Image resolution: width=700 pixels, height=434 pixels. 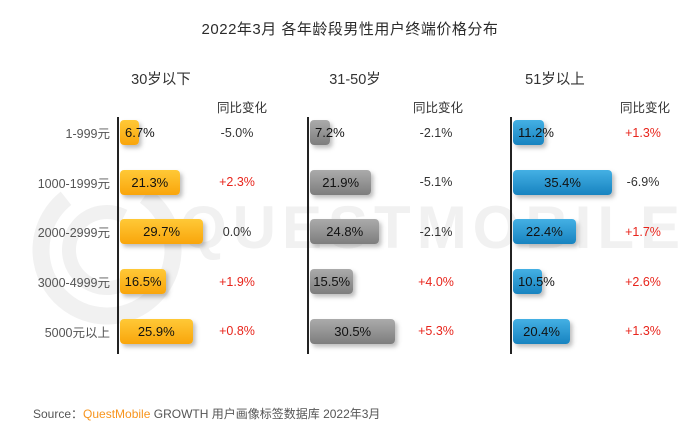 I want to click on axis-line-group3, so click(x=511, y=235).